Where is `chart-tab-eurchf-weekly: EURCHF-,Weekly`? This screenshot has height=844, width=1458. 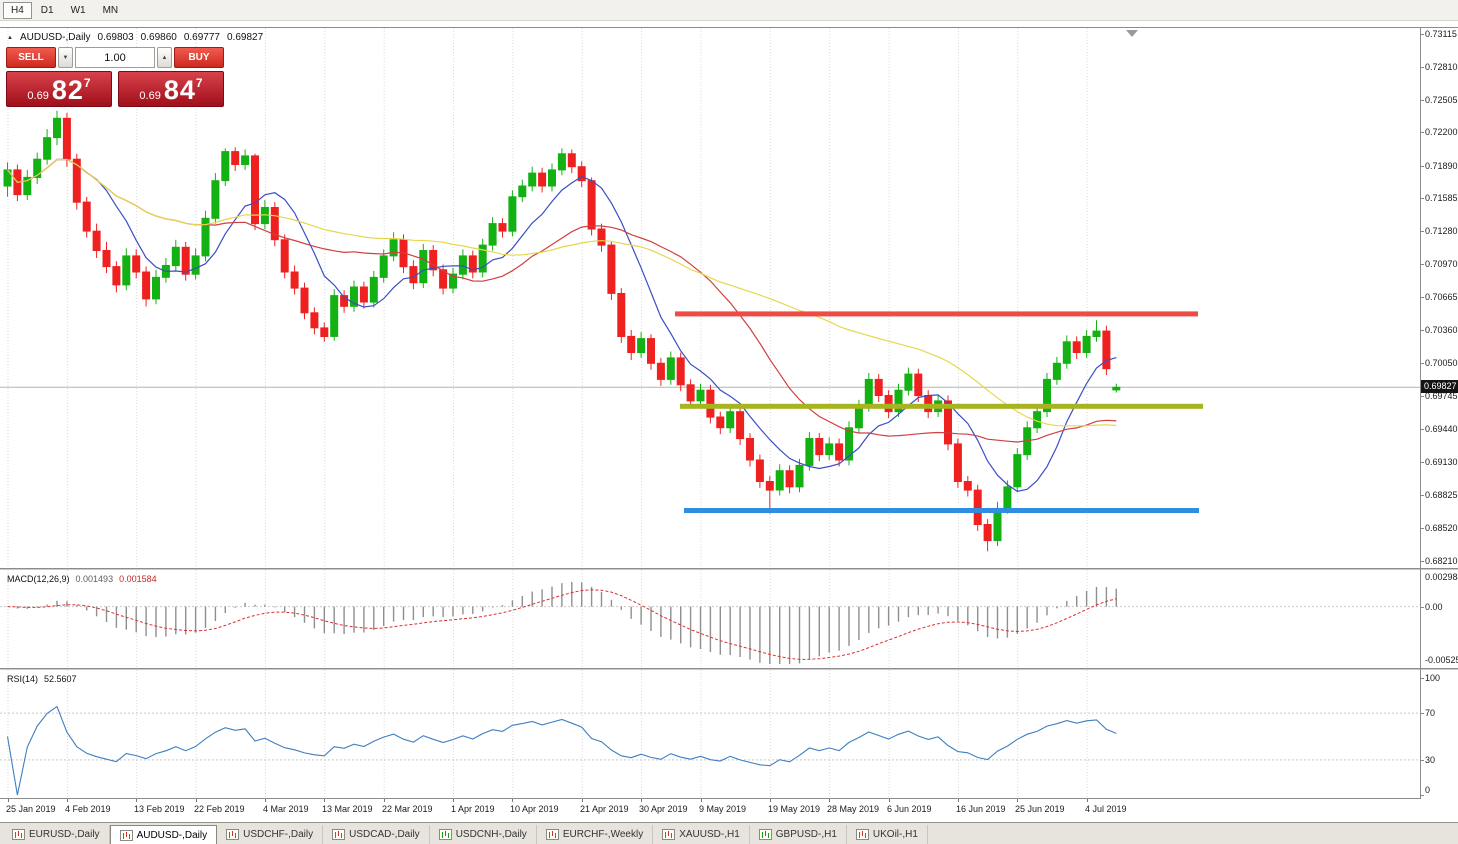 chart-tab-eurchf-weekly: EURCHF-,Weekly is located at coordinates (595, 834).